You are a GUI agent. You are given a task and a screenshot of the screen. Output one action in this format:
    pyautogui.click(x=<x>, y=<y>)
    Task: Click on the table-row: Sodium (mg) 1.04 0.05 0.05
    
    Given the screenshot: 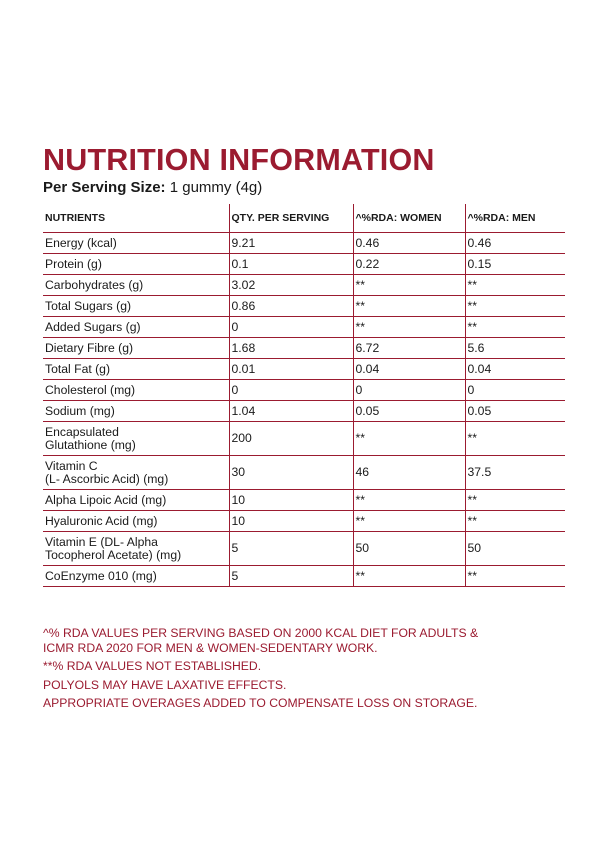 What is the action you would take?
    pyautogui.click(x=304, y=411)
    